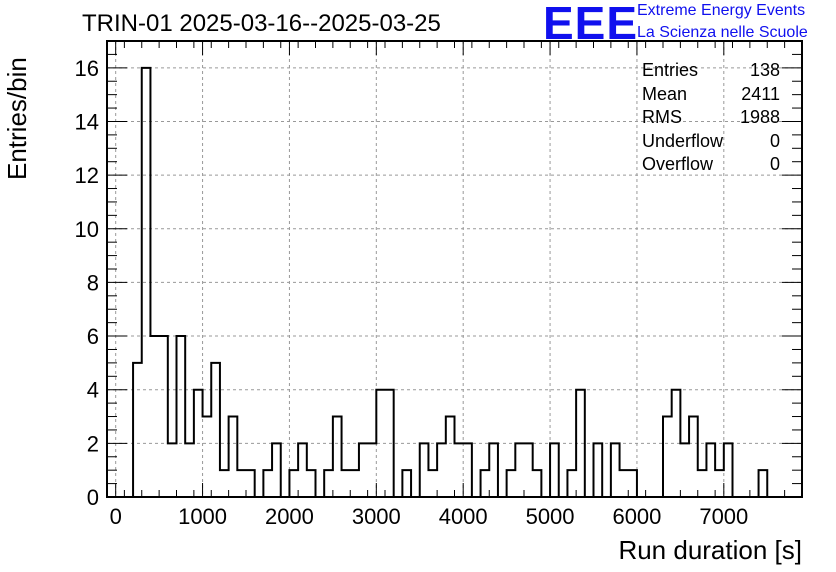  Describe the element at coordinates (93, 282) in the screenshot. I see `y-tick-label: 8` at that location.